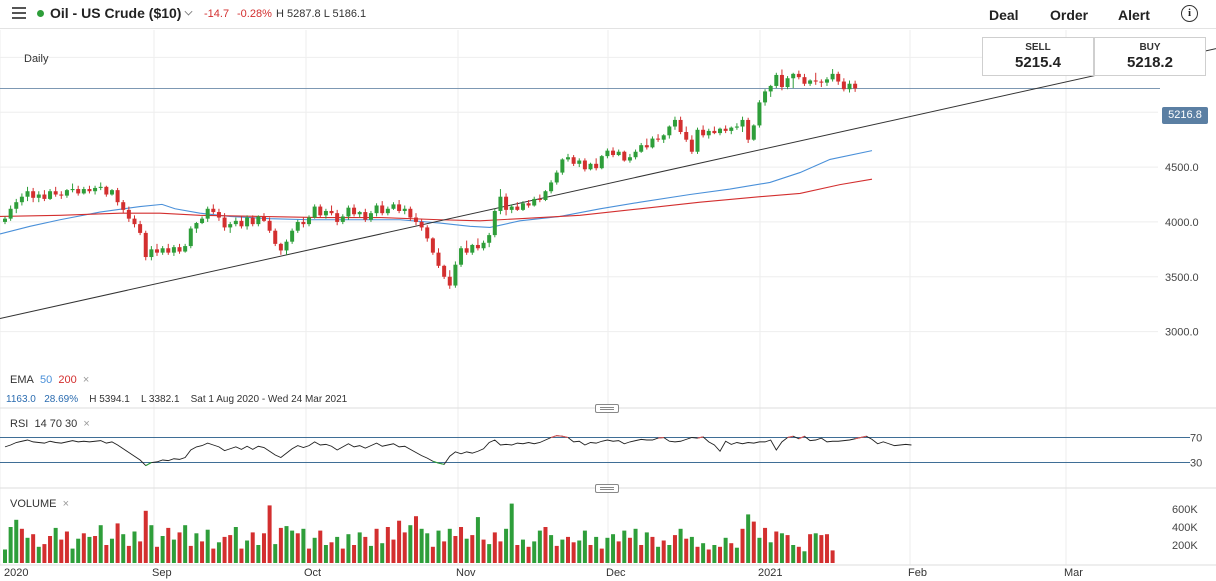 The height and width of the screenshot is (581, 1216). Describe the element at coordinates (116, 13) in the screenshot. I see `instrument-name: Oil - US Crude ($10)` at that location.